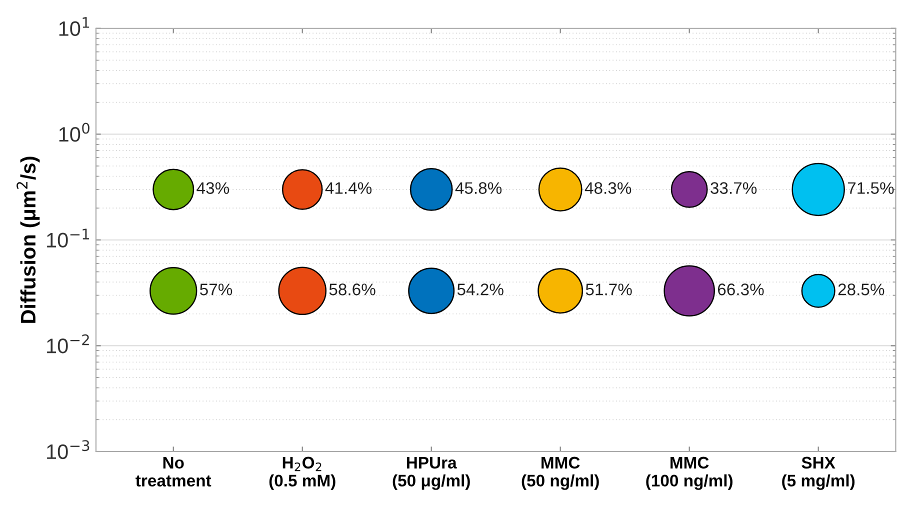  I want to click on annotation: 58.6%, so click(352, 290).